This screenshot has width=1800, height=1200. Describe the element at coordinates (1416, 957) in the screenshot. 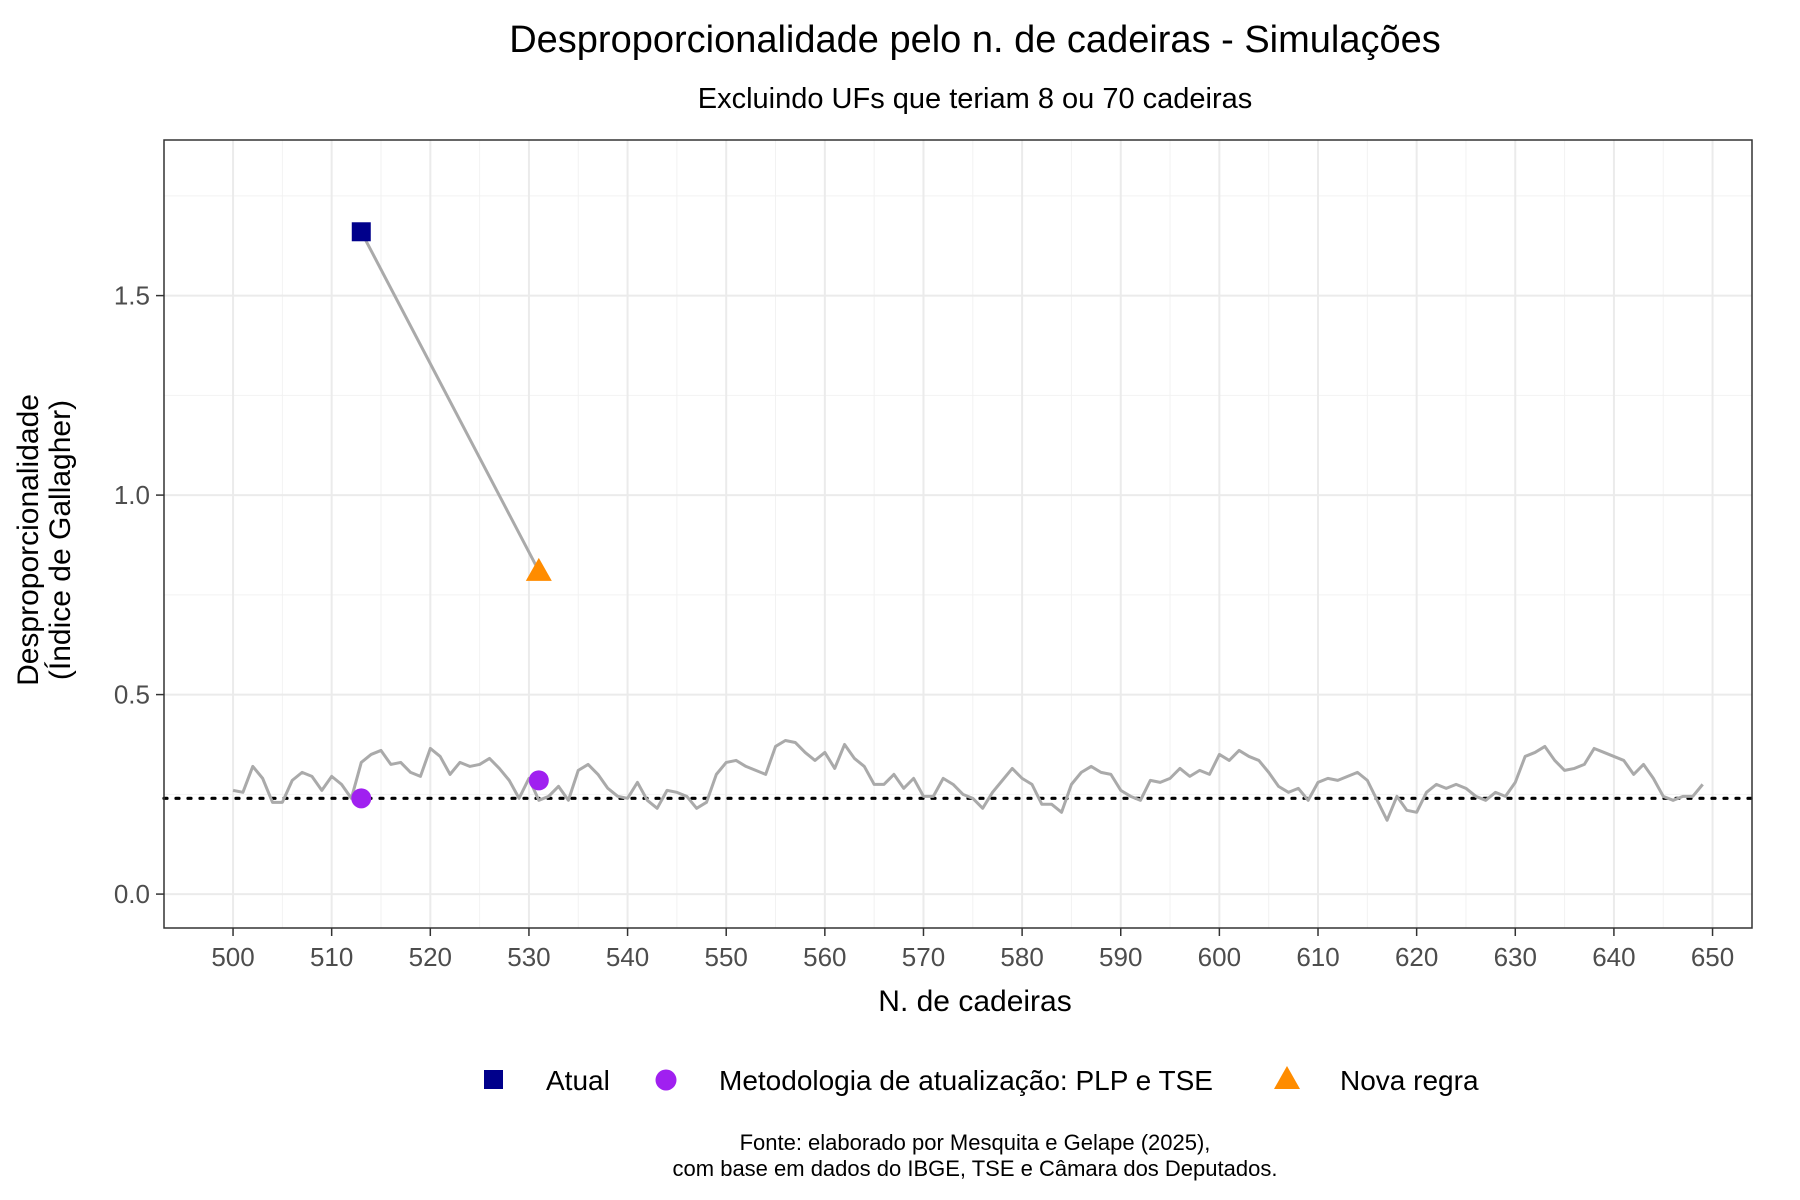

I see `x-tick-label: 620` at that location.